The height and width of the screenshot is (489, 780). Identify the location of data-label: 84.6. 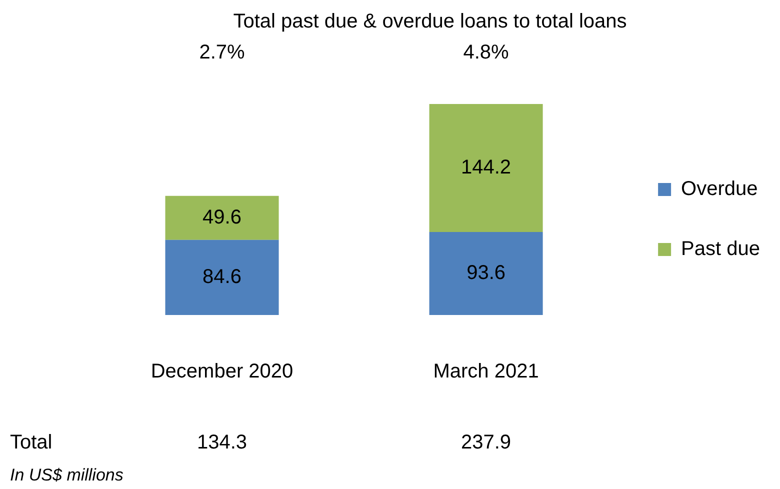
(222, 277).